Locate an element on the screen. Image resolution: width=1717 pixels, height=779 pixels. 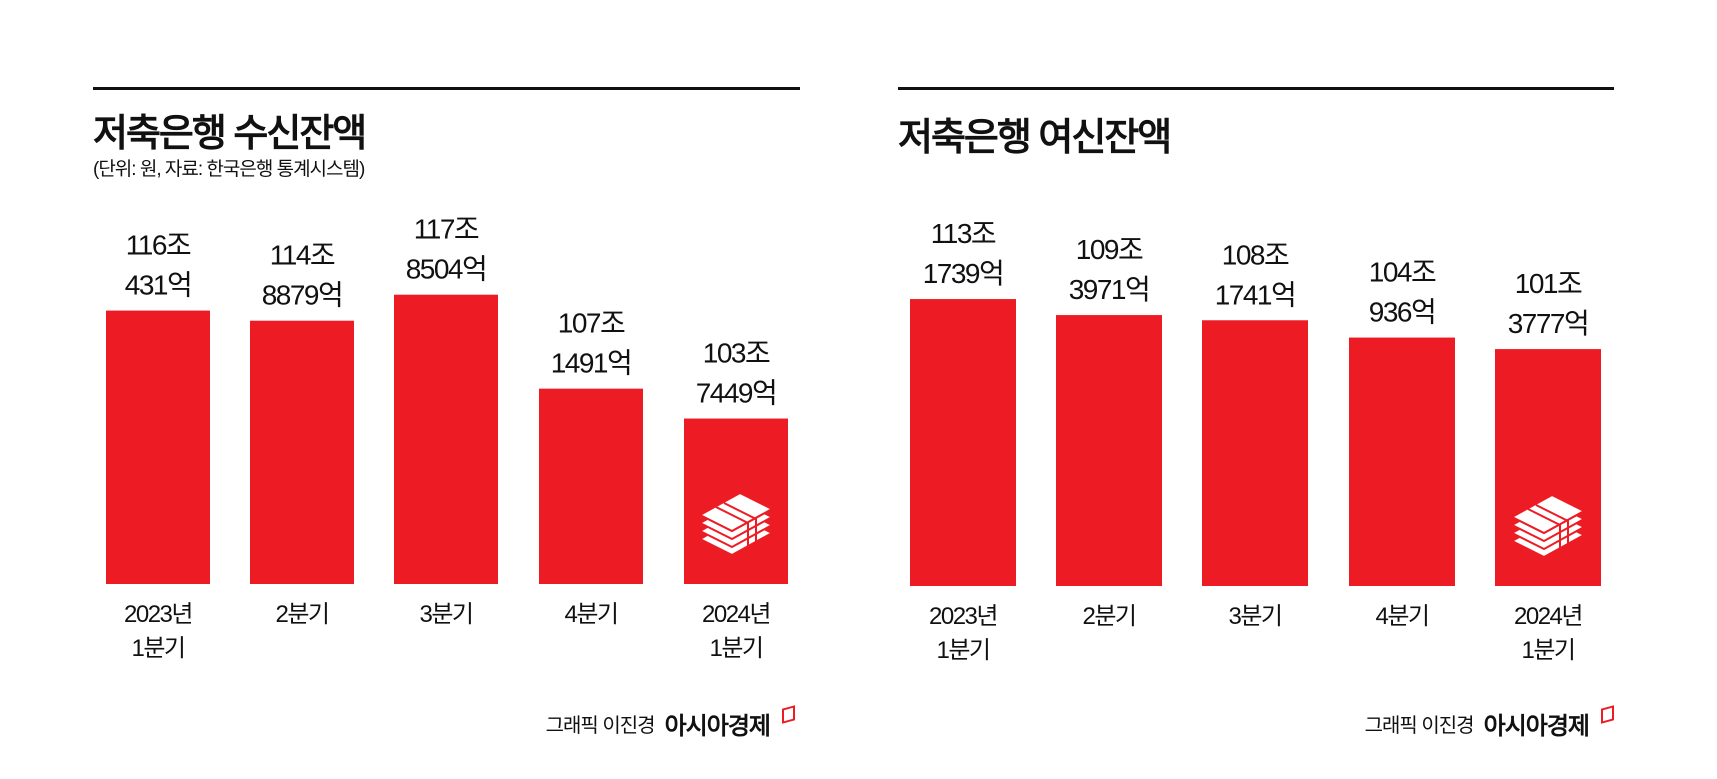
data-label: 431억 is located at coordinates (158, 285).